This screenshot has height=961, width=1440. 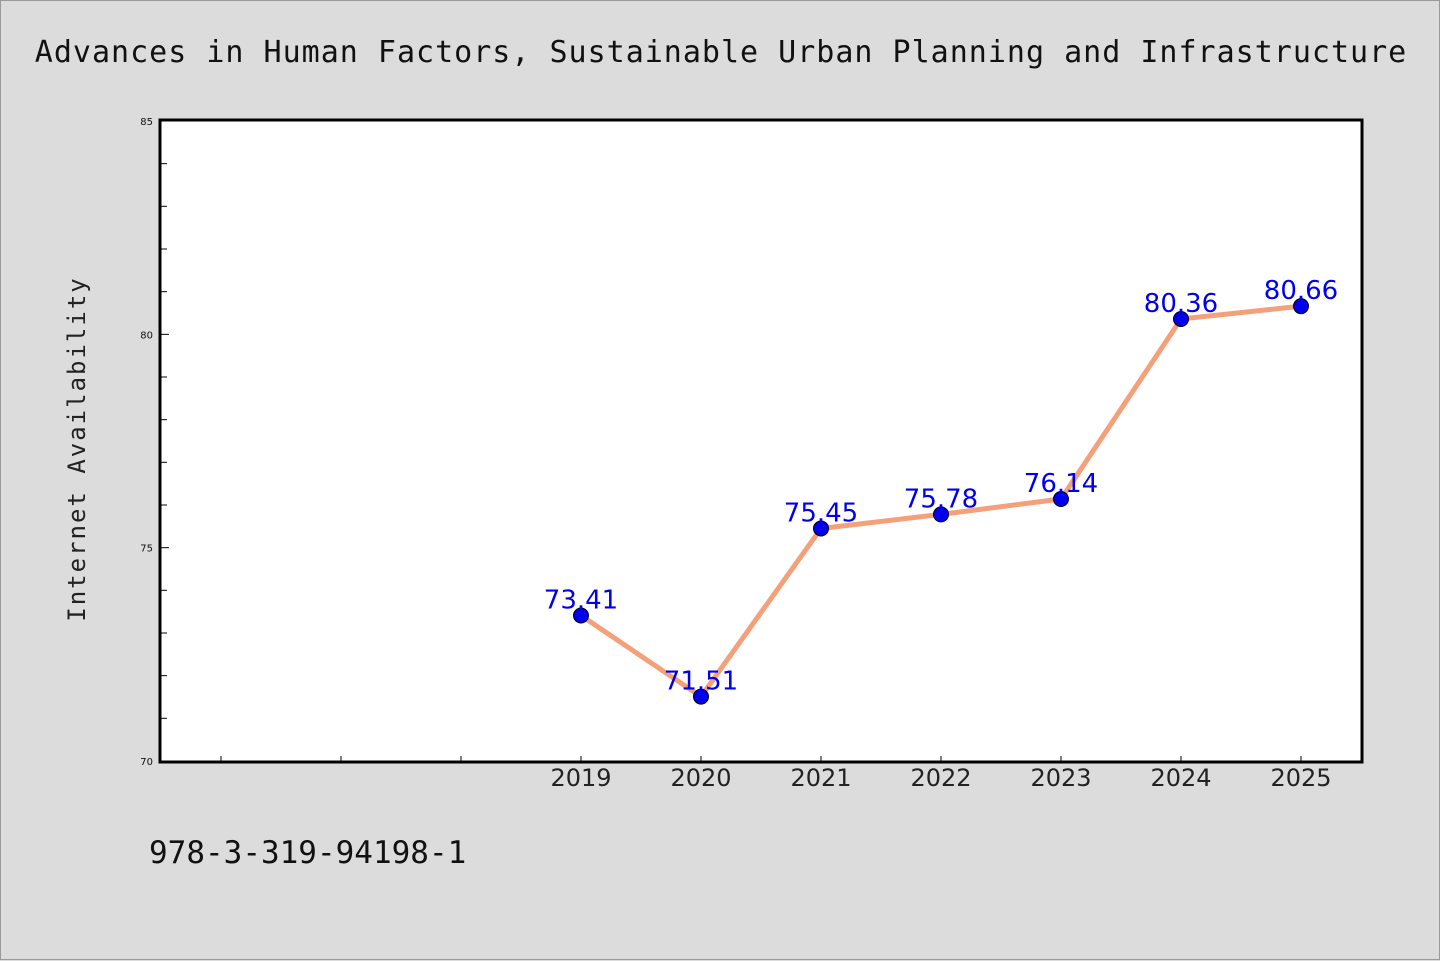 I want to click on data-label: 80.36, so click(x=1181, y=304).